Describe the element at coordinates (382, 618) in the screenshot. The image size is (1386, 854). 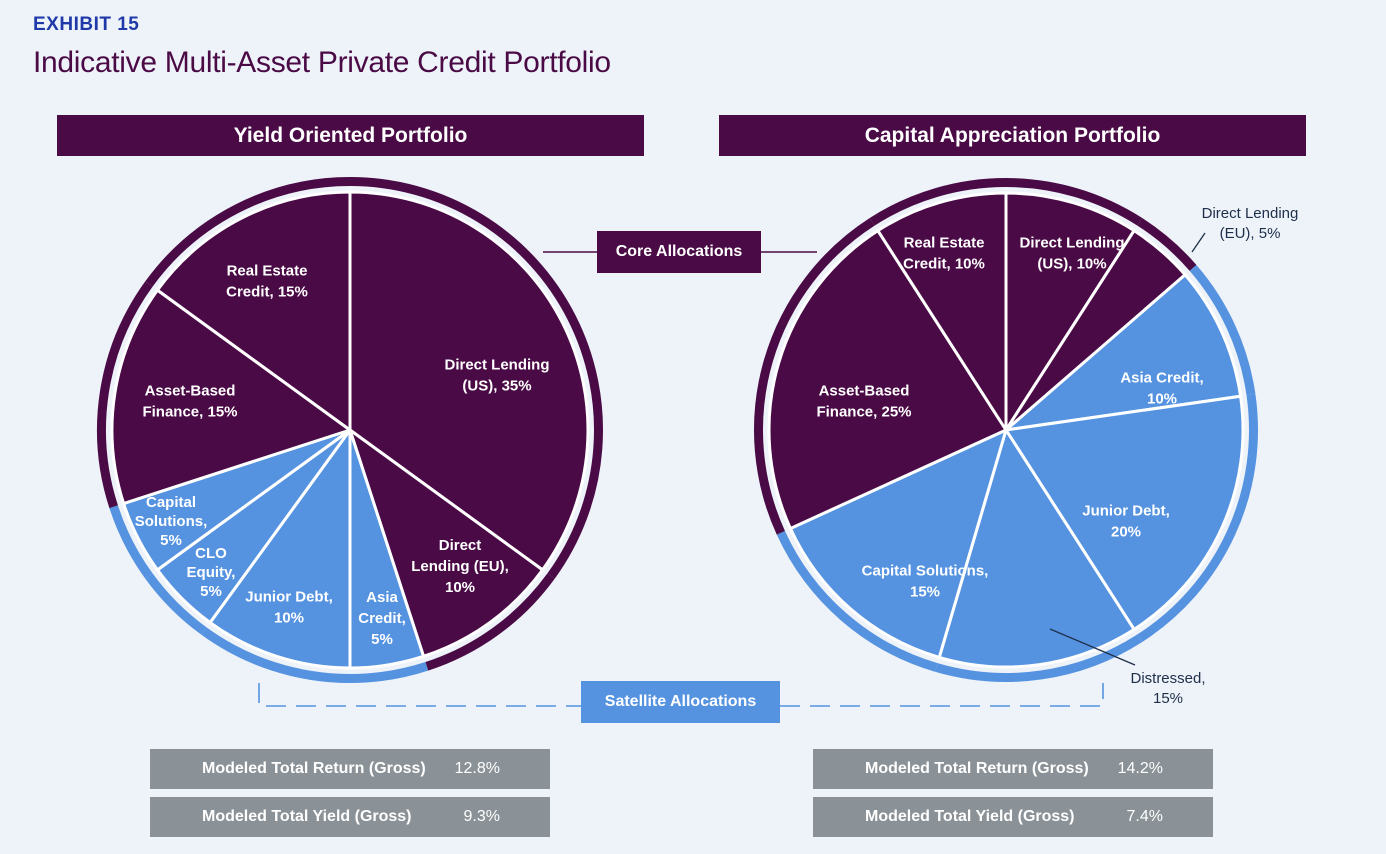
I see `slice-label: Asia Credit, 5%` at that location.